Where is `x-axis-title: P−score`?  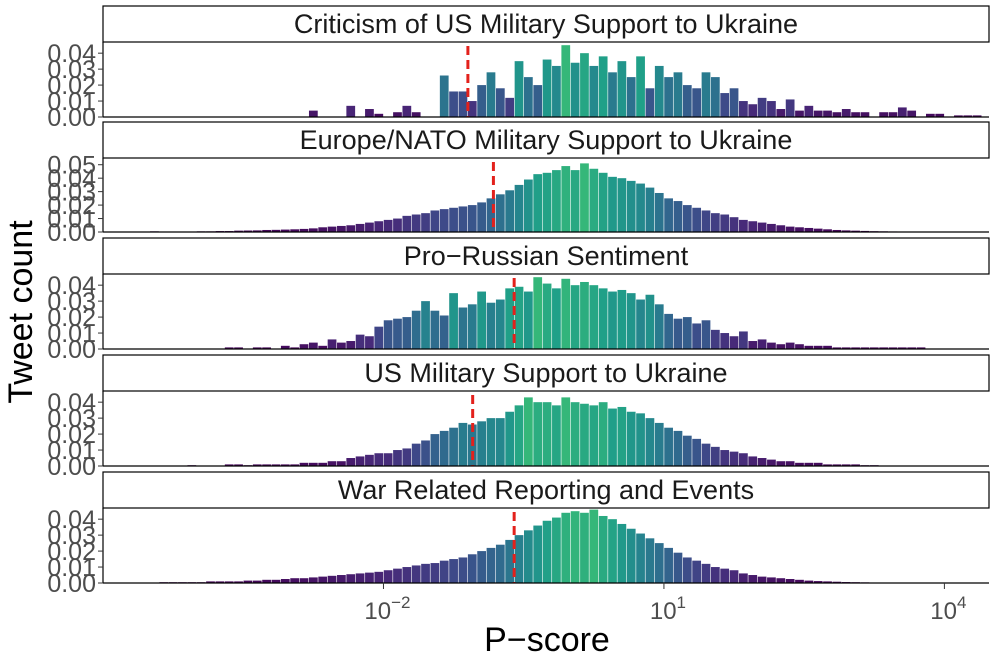
x-axis-title: P−score is located at coordinates (547, 640).